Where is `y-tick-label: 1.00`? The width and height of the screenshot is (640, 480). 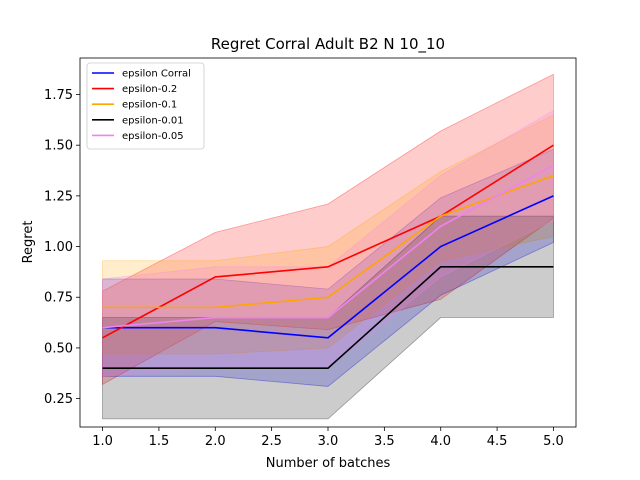 y-tick-label: 1.00 is located at coordinates (58, 247).